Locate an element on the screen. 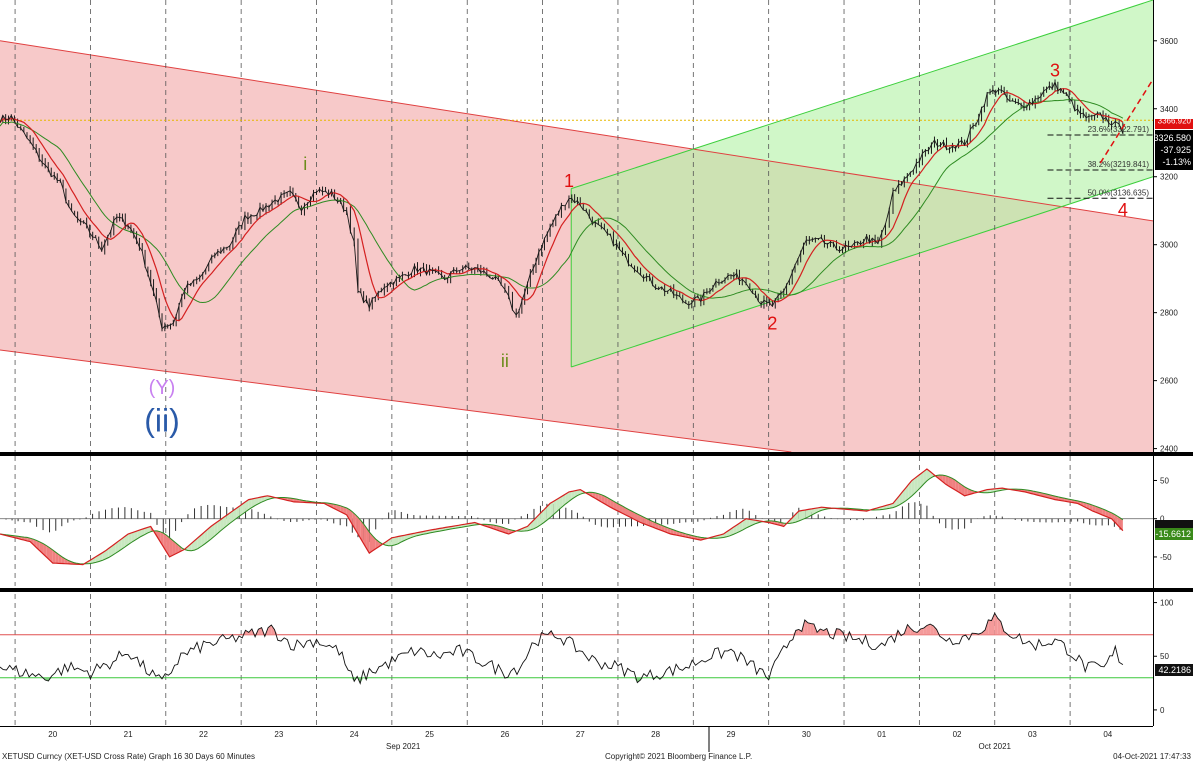  footer-copyright: Copyright© 2021 Bloomberg Finance L.P. is located at coordinates (679, 756).